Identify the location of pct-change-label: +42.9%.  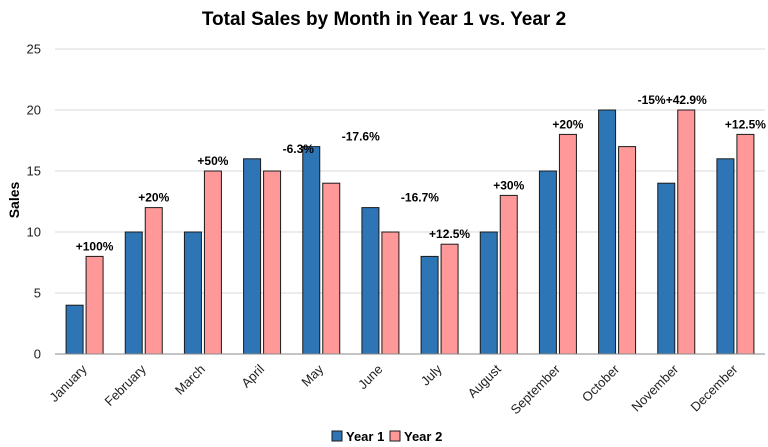
(686, 100).